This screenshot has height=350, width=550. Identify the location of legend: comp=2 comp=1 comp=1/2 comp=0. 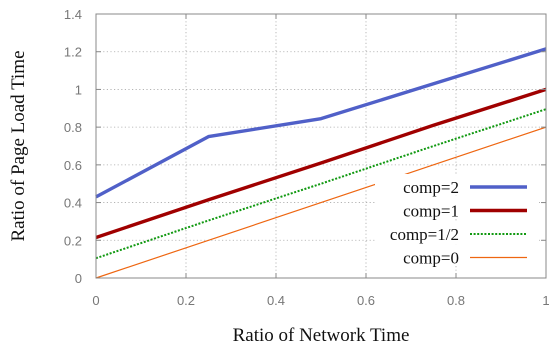
(457, 221).